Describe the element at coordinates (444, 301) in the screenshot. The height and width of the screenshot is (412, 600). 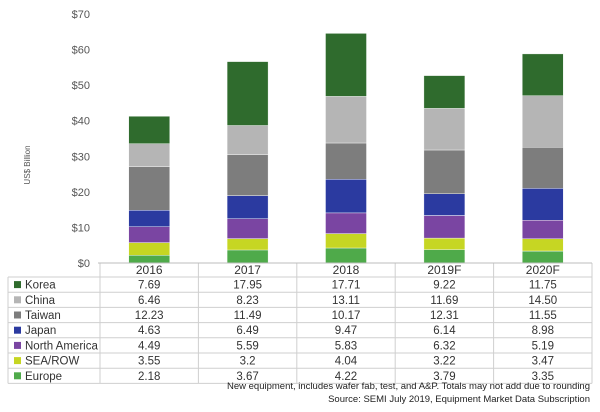
I see `data-label: 11.69` at that location.